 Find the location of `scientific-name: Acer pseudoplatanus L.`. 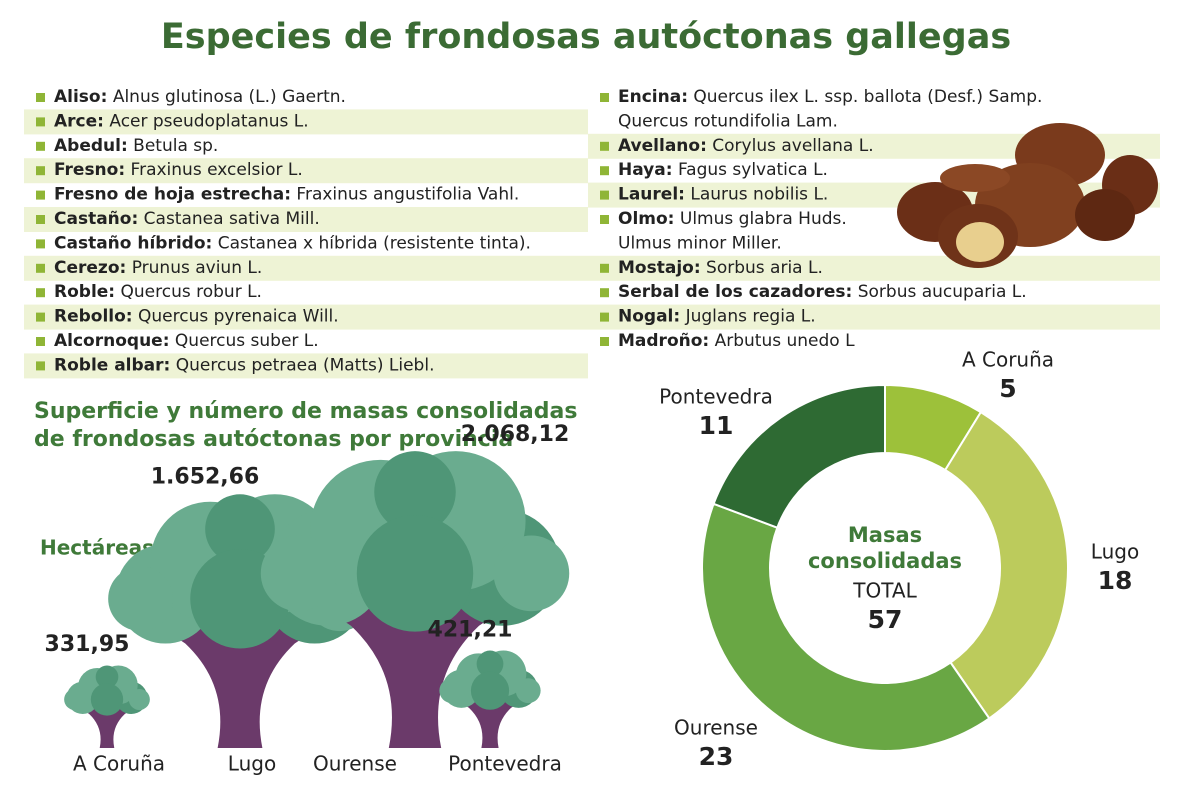

scientific-name: Acer pseudoplatanus L. is located at coordinates (208, 121).